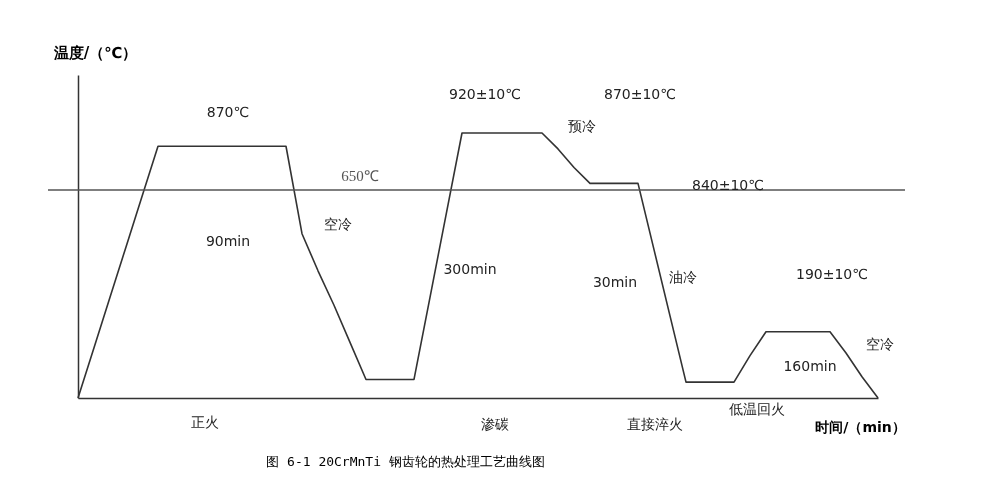  Describe the element at coordinates (683, 277) in the screenshot. I see `annotation: 油冷` at that location.